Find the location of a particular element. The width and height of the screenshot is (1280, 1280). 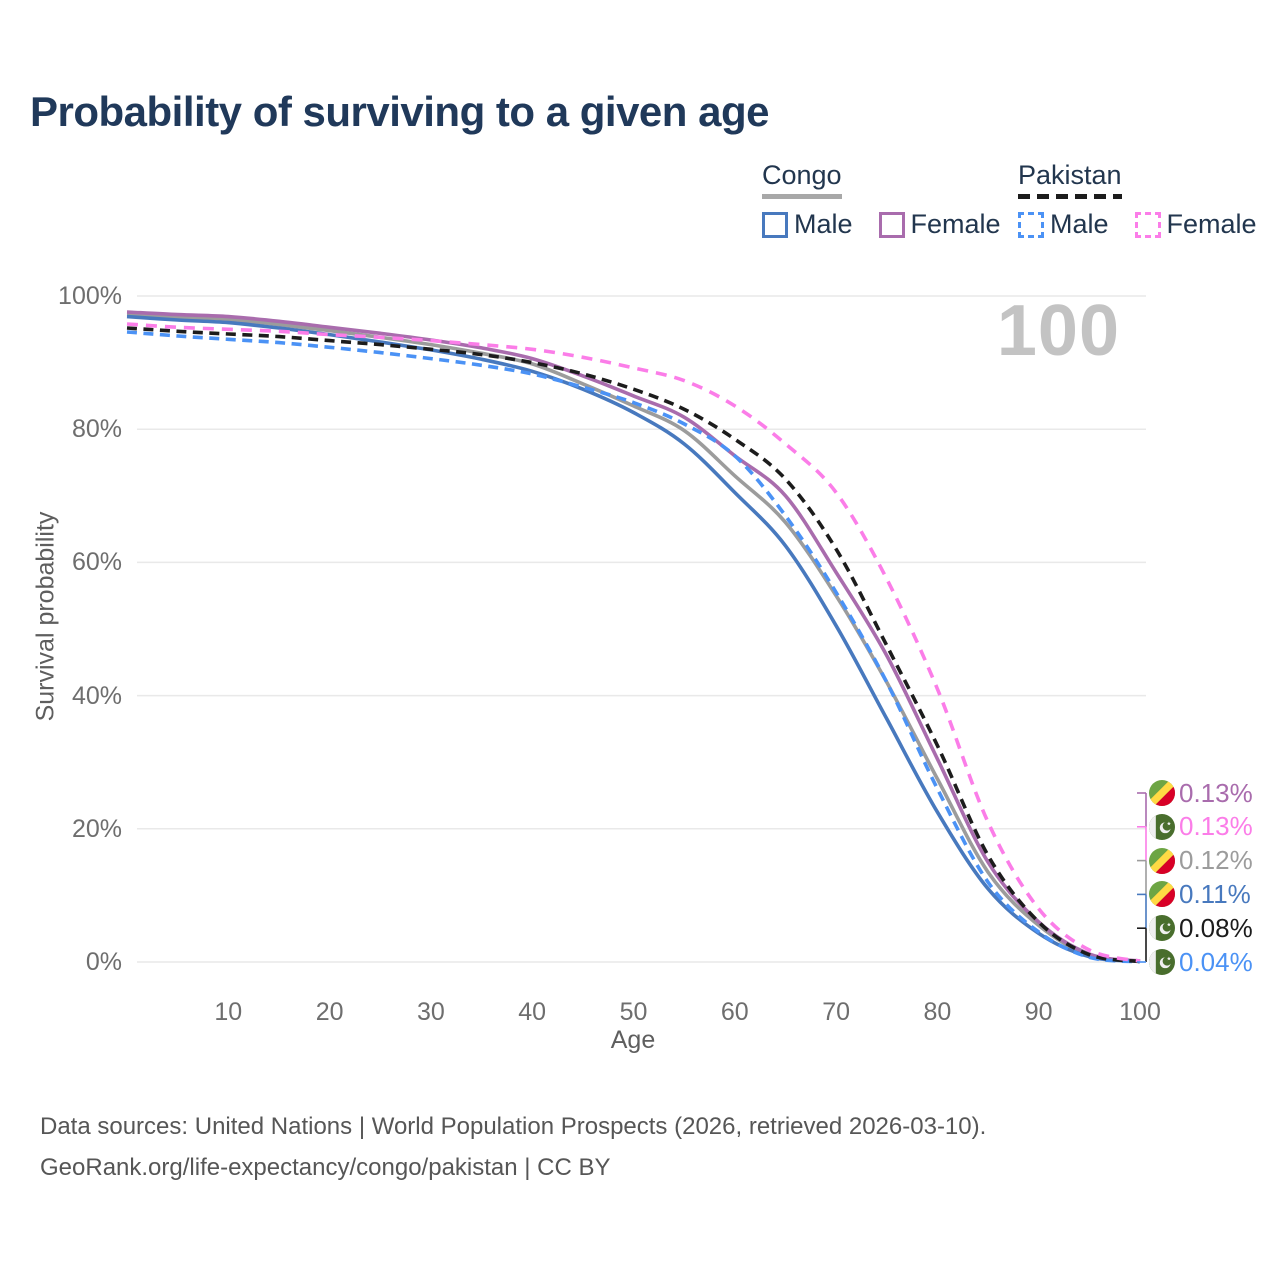

legend-item-congo-female: Female is located at coordinates (939, 224).